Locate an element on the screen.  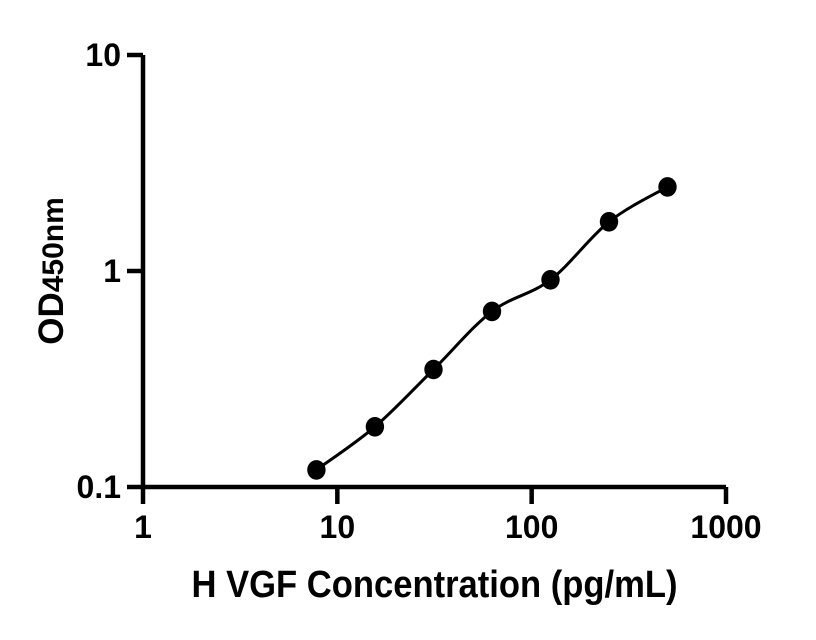
y-tick-label: 10 is located at coordinates (103, 55).